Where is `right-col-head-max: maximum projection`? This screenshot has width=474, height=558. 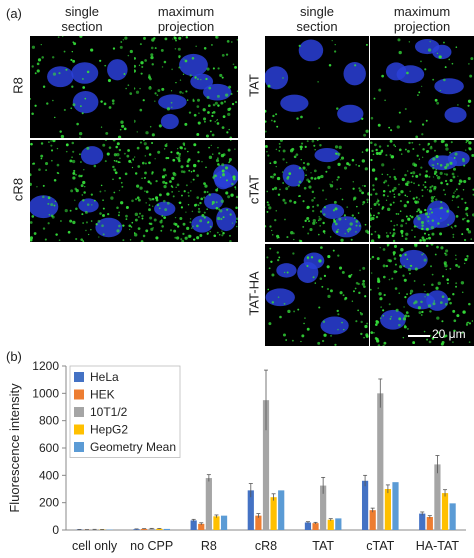
right-col-head-max: maximum projection is located at coordinates (422, 19).